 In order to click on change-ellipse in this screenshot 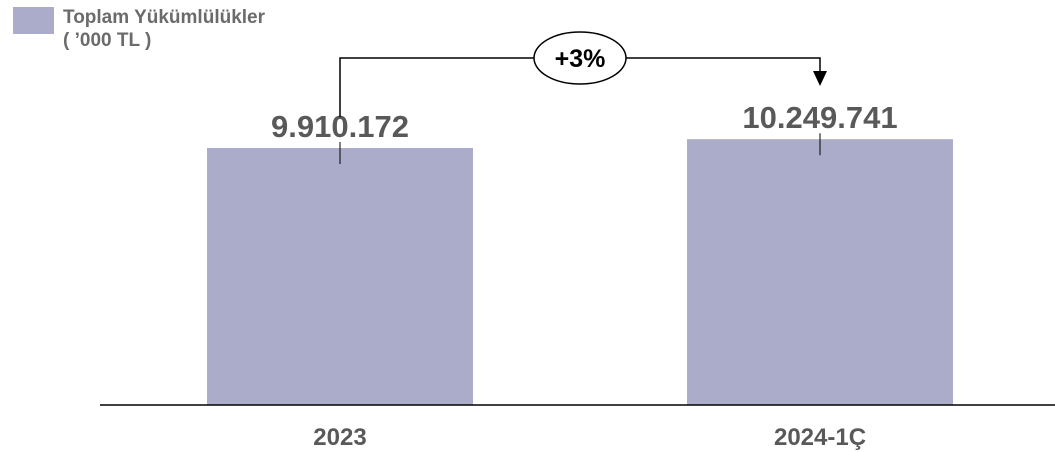, I will do `click(580, 58)`.